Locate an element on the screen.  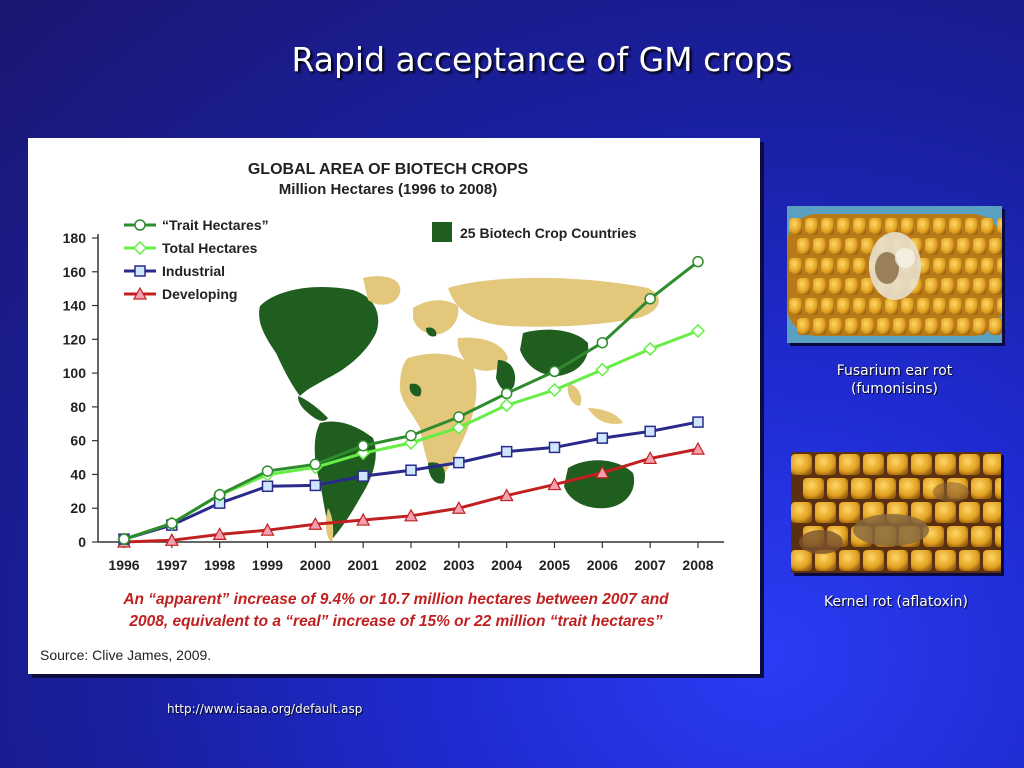
map-legend: 25 Biotech Crop Countries is located at coordinates (534, 232).